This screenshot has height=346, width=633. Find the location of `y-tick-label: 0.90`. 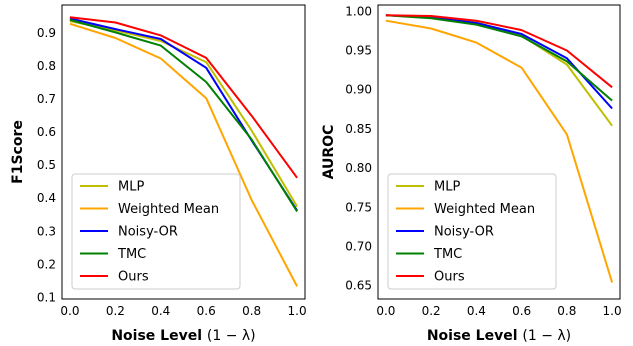

y-tick-label: 0.90 is located at coordinates (358, 90).